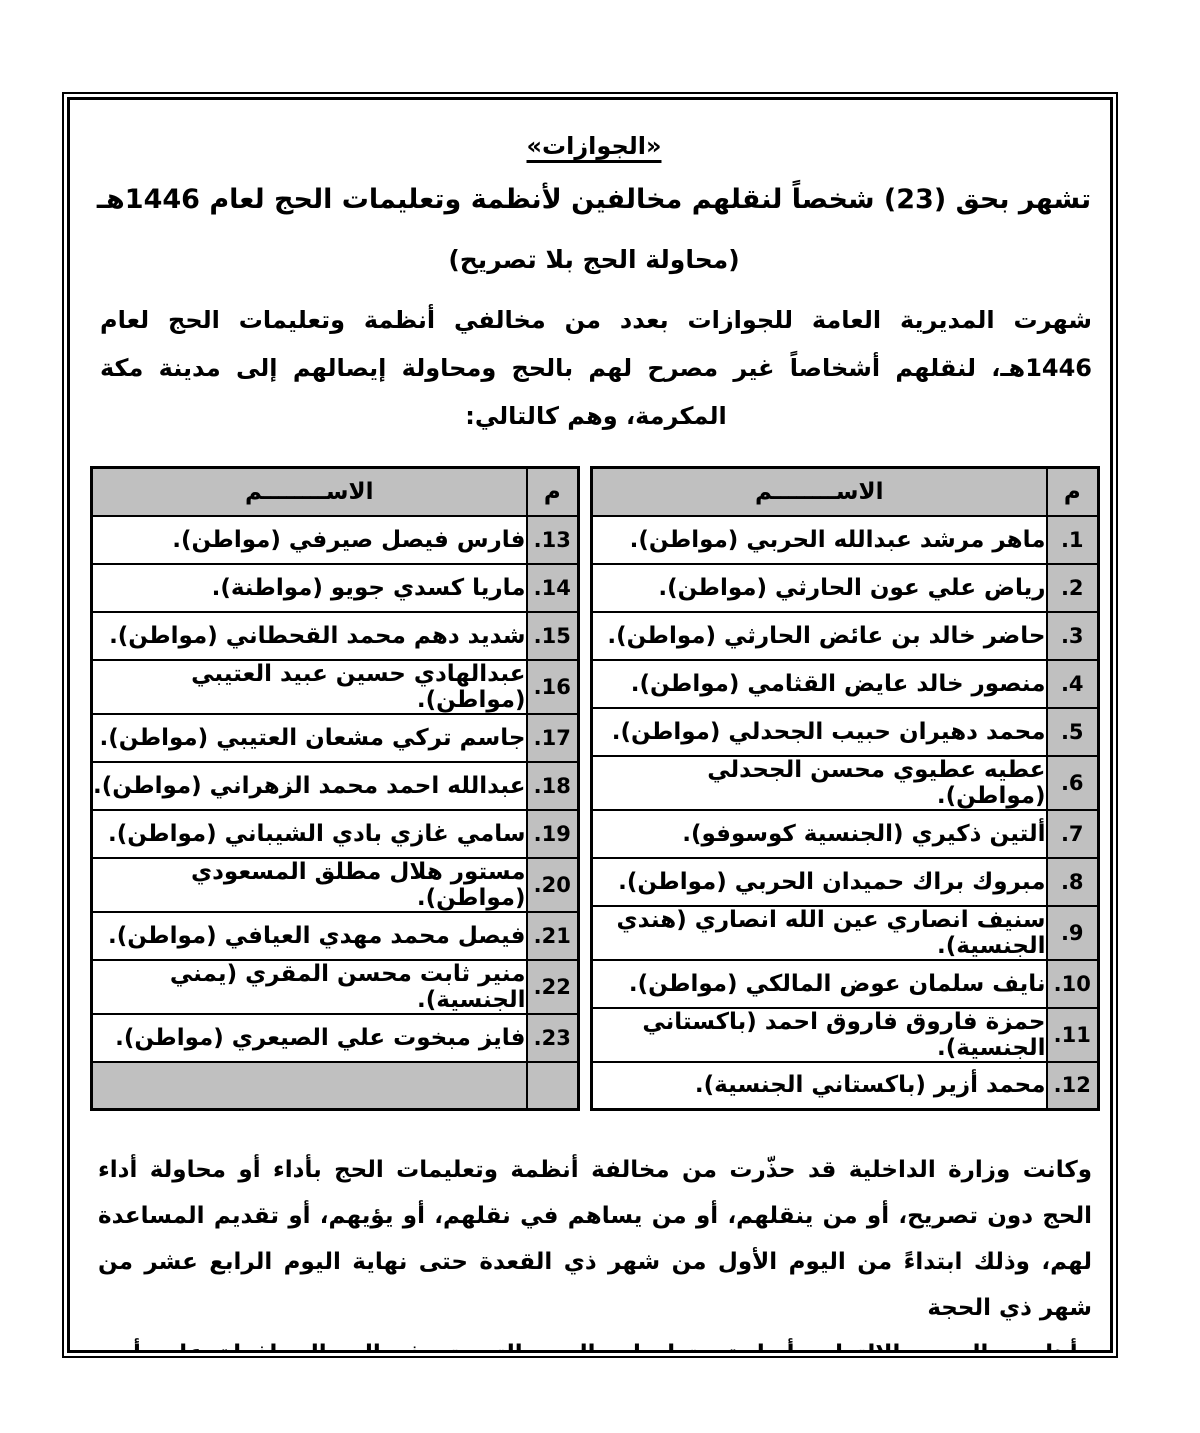 The image size is (1200, 1433). I want to click on table-row: 20. مستور هلال مطلق المسعودي (مواطن)., so click(335, 884).